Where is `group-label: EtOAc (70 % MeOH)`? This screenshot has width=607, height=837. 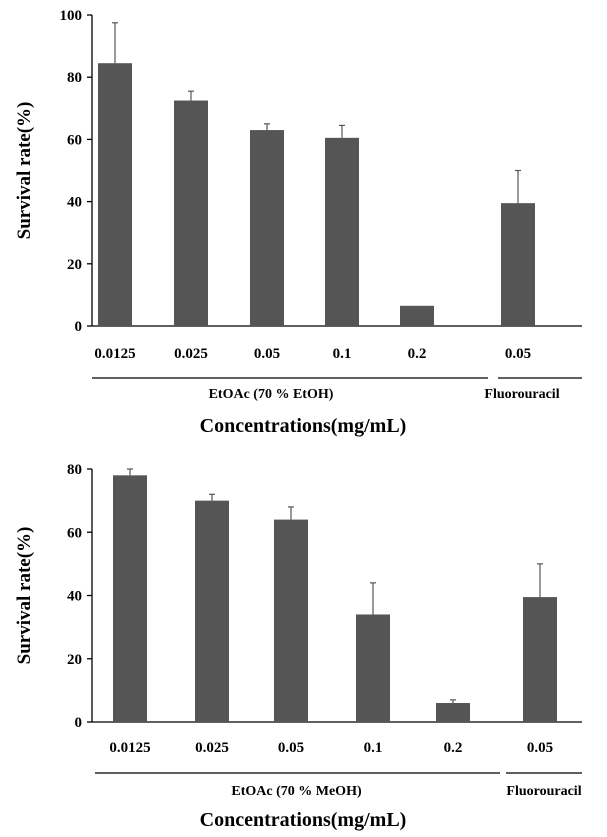
group-label: EtOAc (70 % MeOH) is located at coordinates (296, 791).